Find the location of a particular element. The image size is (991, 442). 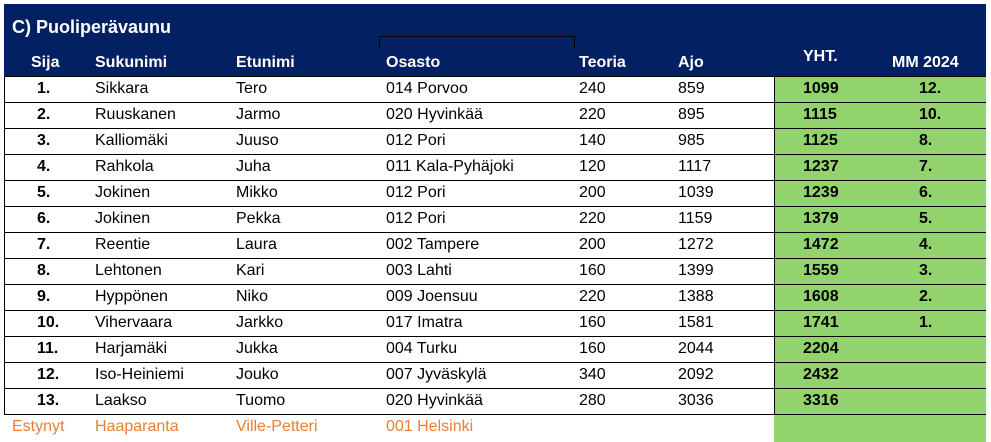

cell-yht: 2432 is located at coordinates (821, 374).